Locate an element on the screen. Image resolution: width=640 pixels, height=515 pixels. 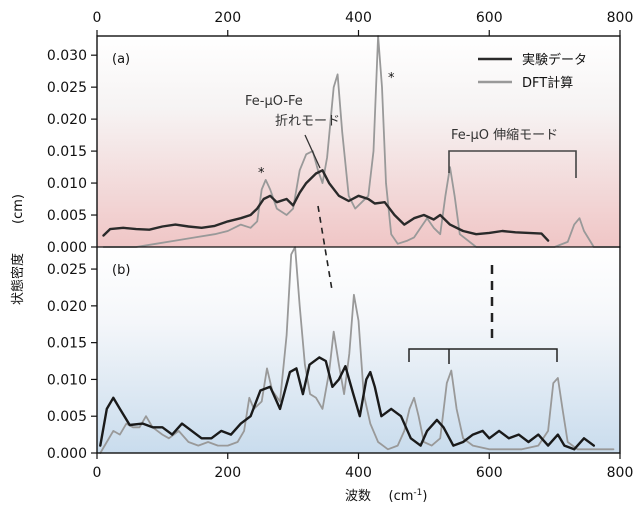
y-axis-title: 状態密度 (cm) is located at coordinates (18, 249).